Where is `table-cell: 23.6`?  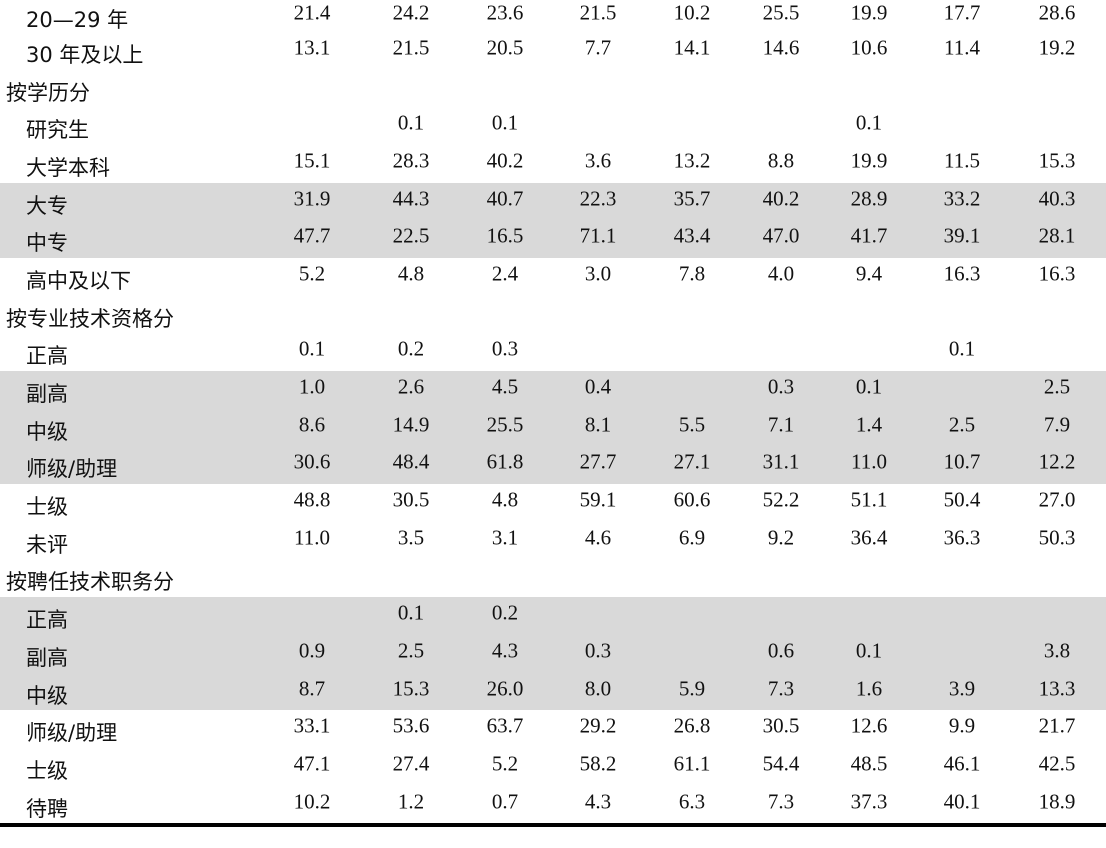 table-cell: 23.6 is located at coordinates (505, 12).